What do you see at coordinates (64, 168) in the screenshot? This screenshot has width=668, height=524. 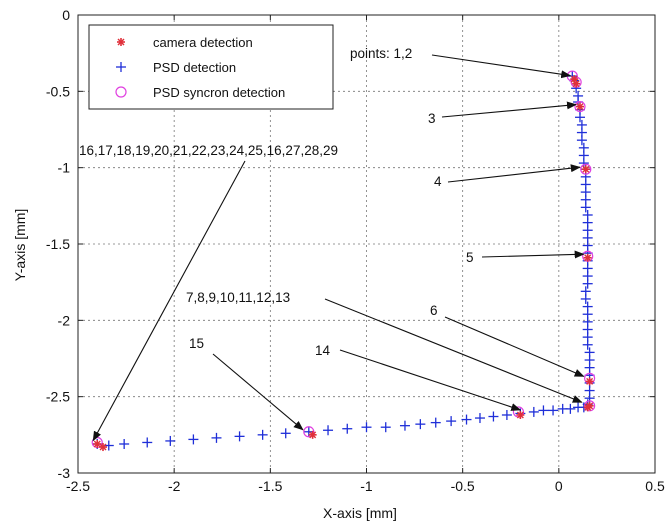 I see `y-tick-label: -1` at bounding box center [64, 168].